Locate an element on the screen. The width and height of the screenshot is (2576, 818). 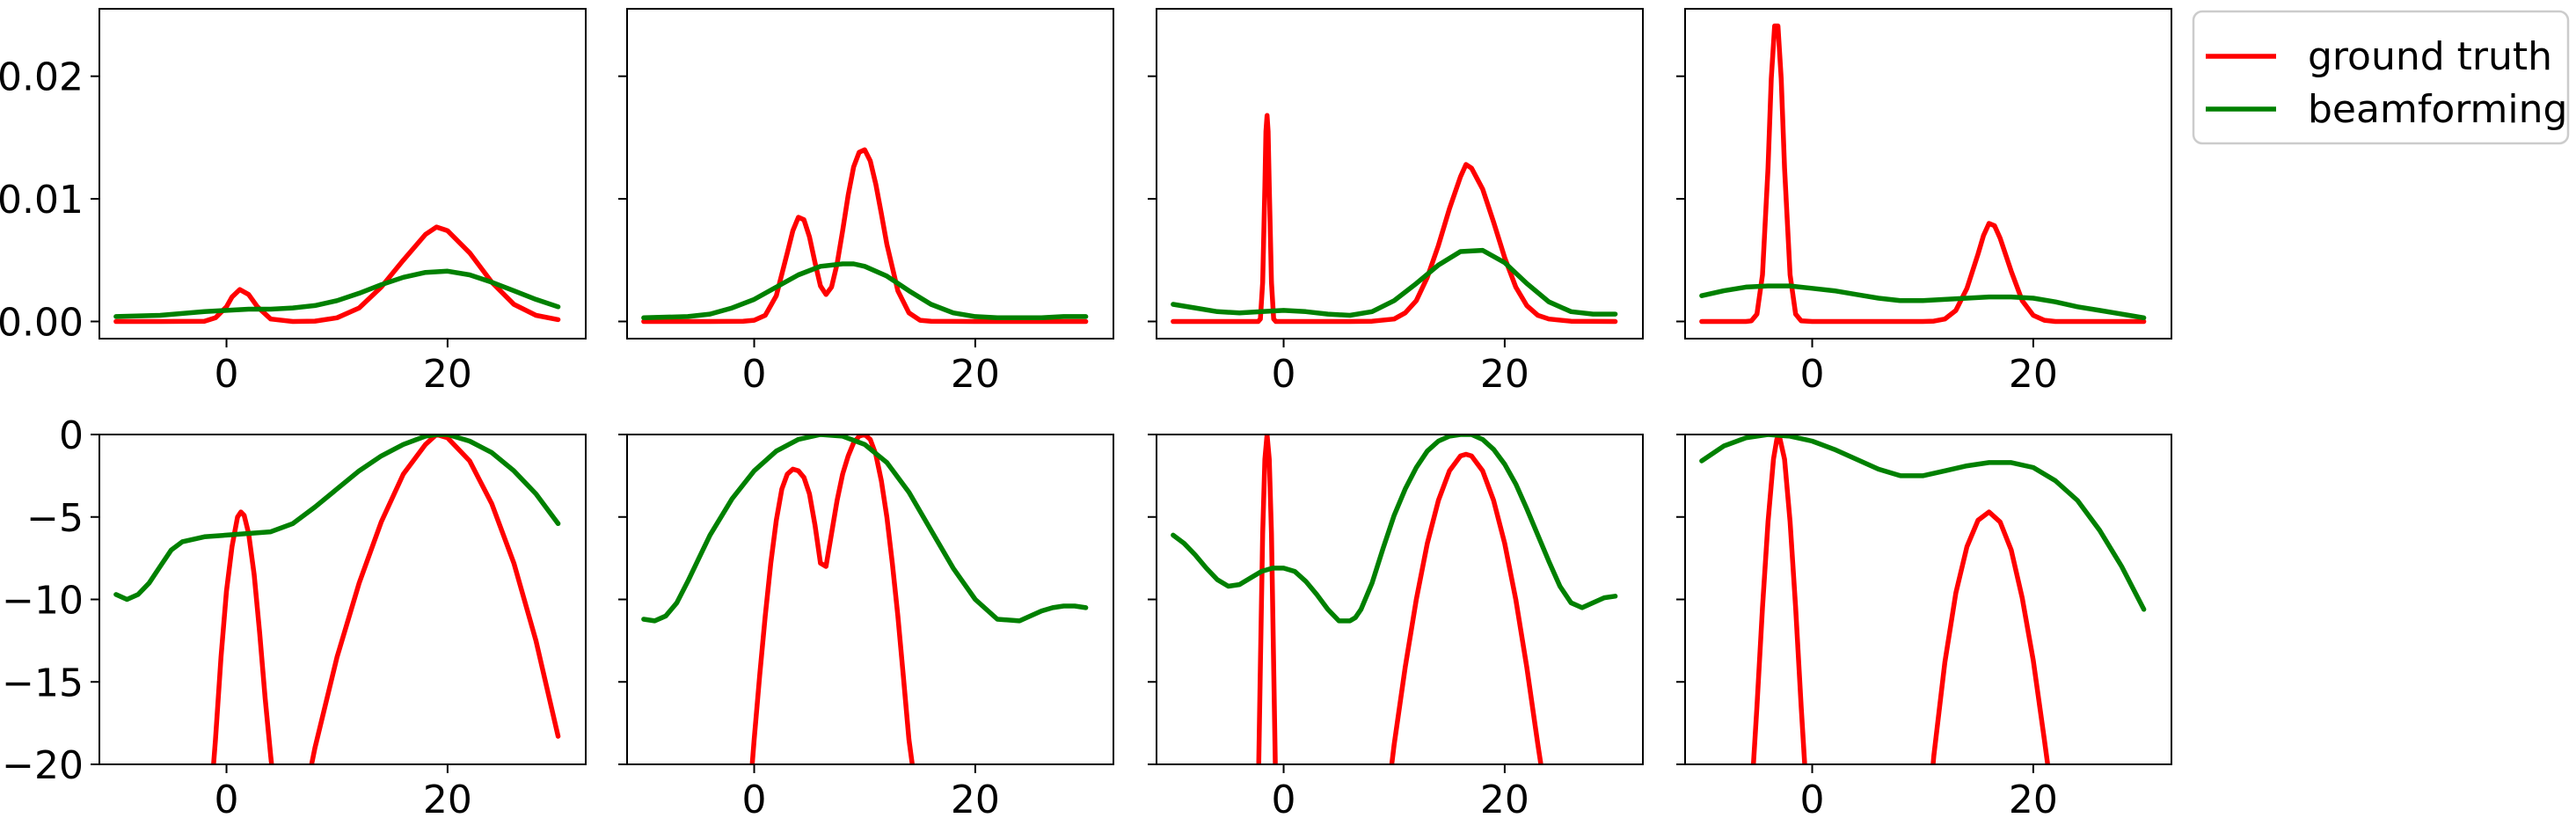
legend-frame is located at coordinates (2381, 77).